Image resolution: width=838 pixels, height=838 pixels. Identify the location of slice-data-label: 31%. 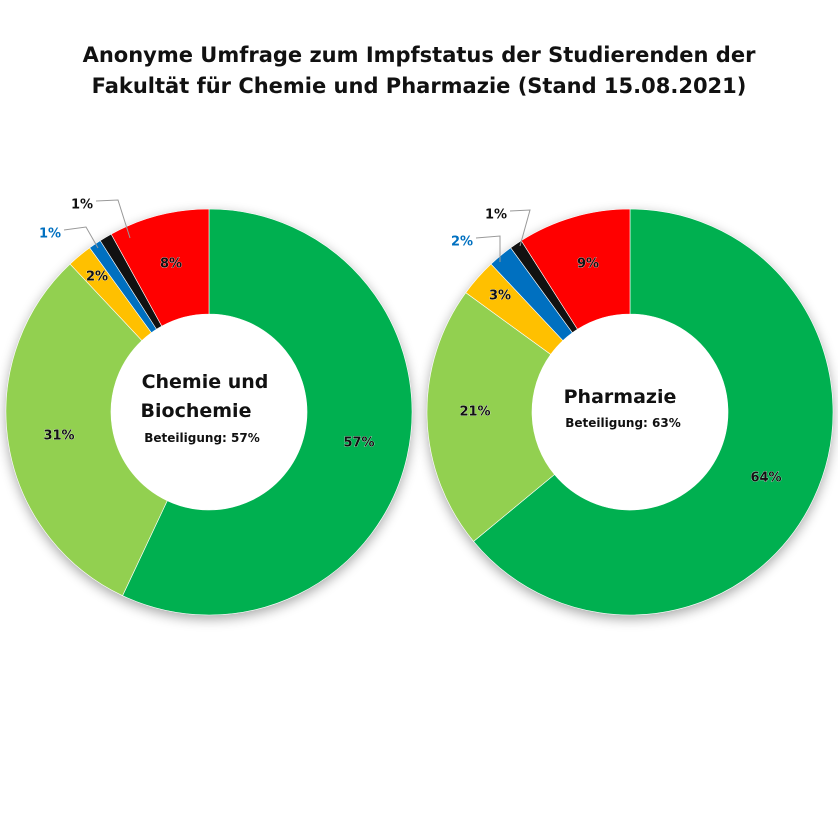
(58, 436).